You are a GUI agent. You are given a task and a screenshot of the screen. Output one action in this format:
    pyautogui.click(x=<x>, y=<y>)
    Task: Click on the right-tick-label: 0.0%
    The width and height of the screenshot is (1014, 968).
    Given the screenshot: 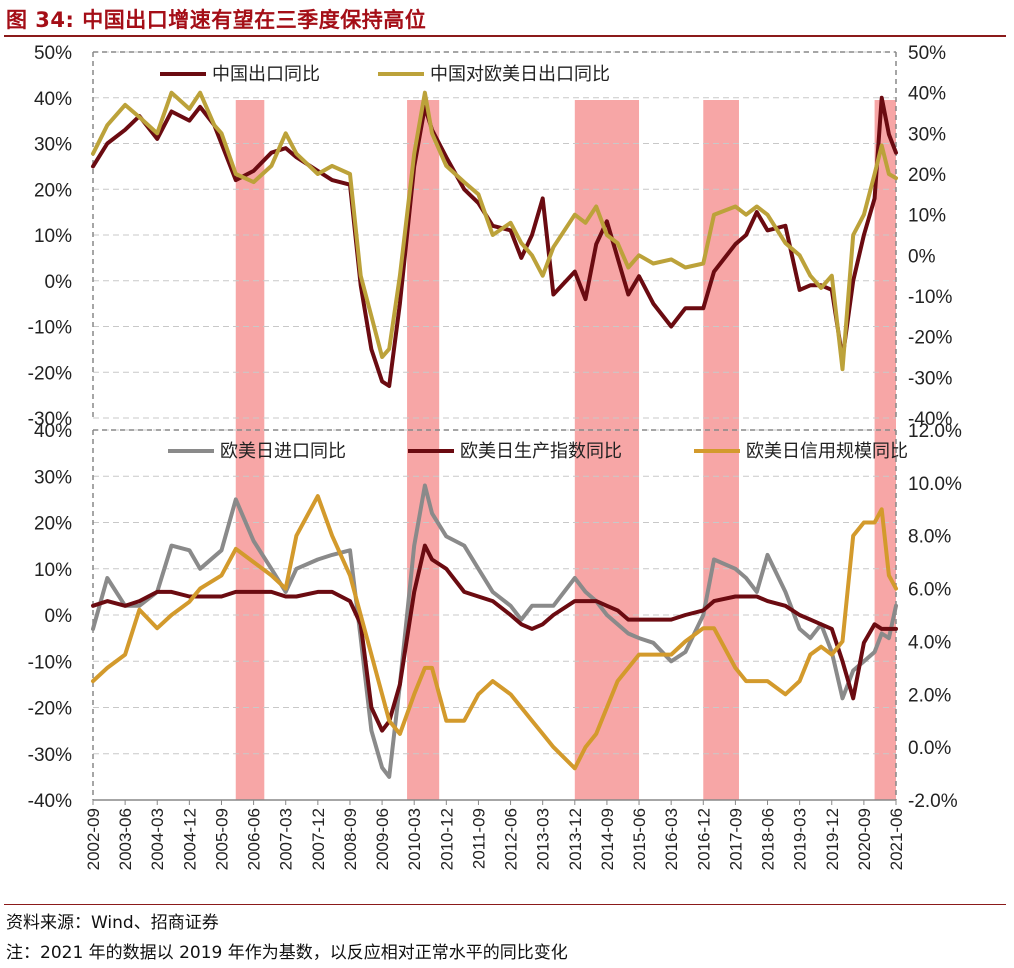 What is the action you would take?
    pyautogui.click(x=929, y=748)
    